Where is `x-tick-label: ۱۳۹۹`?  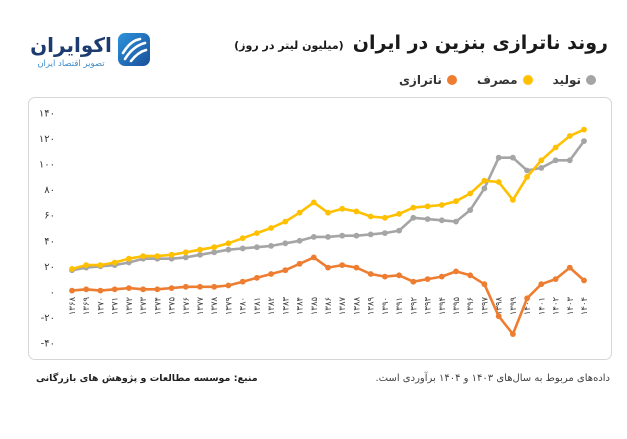 x-tick-label: ۱۳۹۹ is located at coordinates (514, 305).